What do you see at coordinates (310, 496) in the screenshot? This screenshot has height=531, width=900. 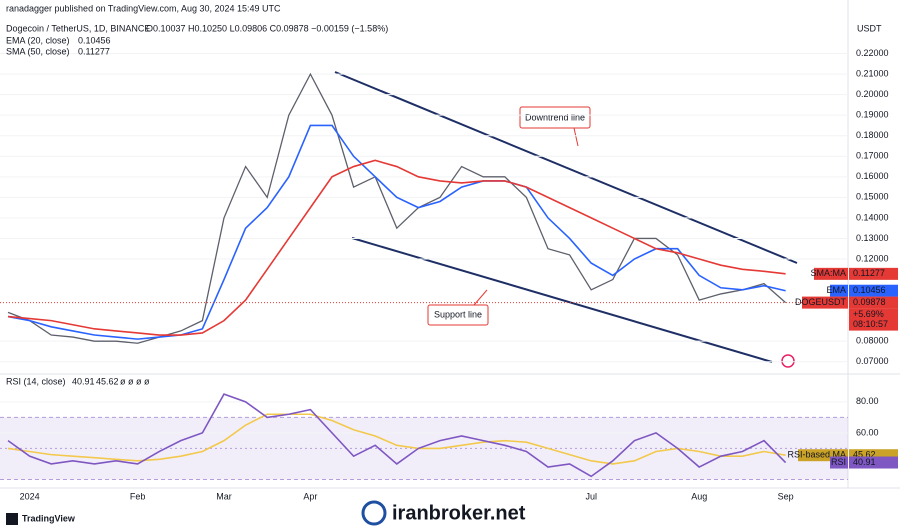 I see `x-tick-label: Apr` at bounding box center [310, 496].